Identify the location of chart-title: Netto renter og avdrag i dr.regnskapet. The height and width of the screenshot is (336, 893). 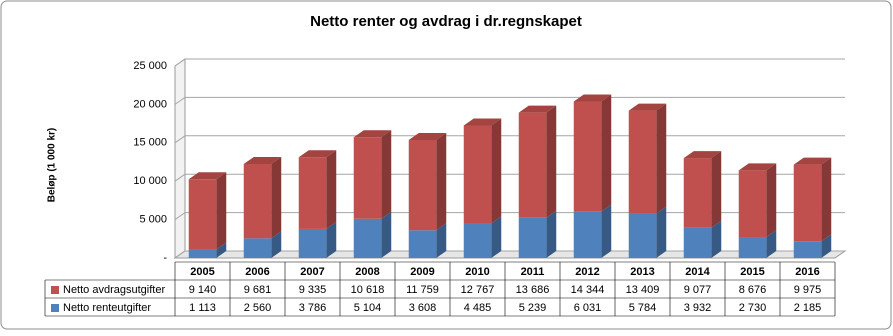
(446, 21).